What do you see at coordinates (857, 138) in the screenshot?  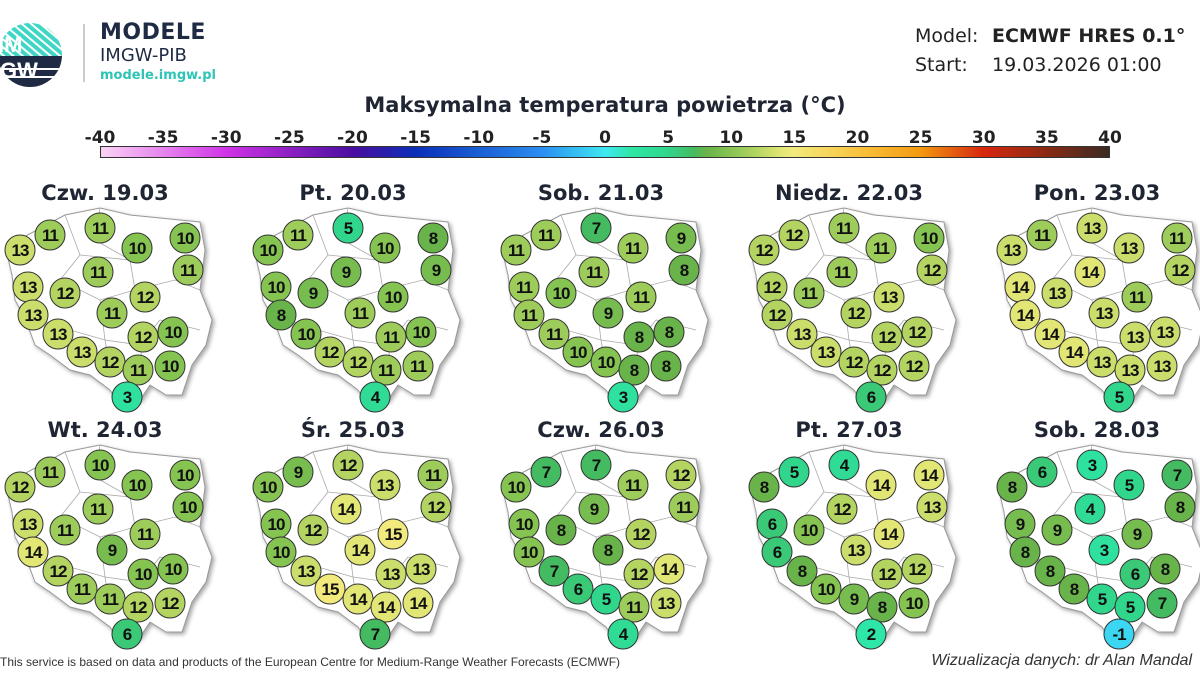 I see `colorbar-tick-label: 20` at bounding box center [857, 138].